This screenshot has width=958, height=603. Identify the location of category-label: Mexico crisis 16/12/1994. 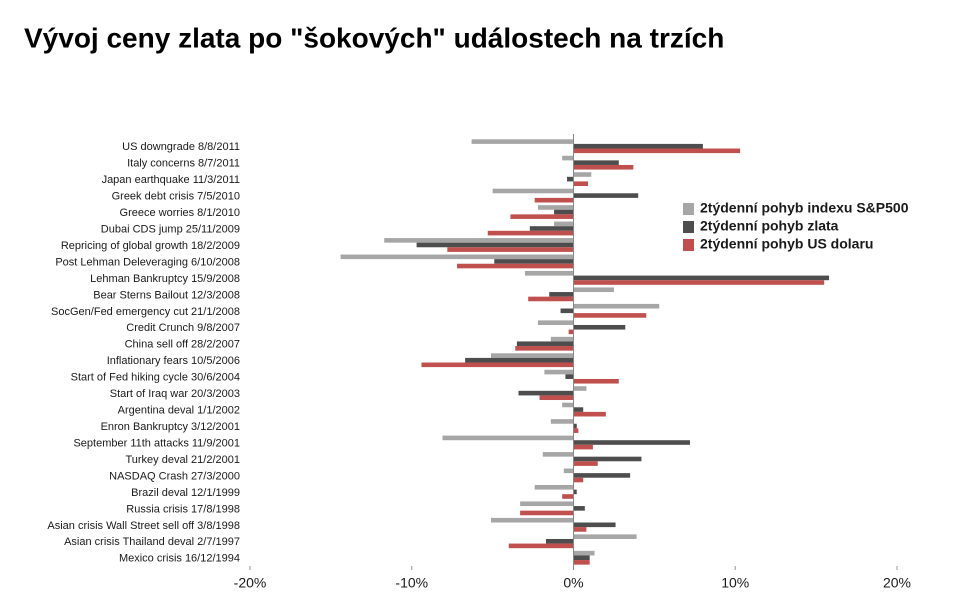
(179, 559).